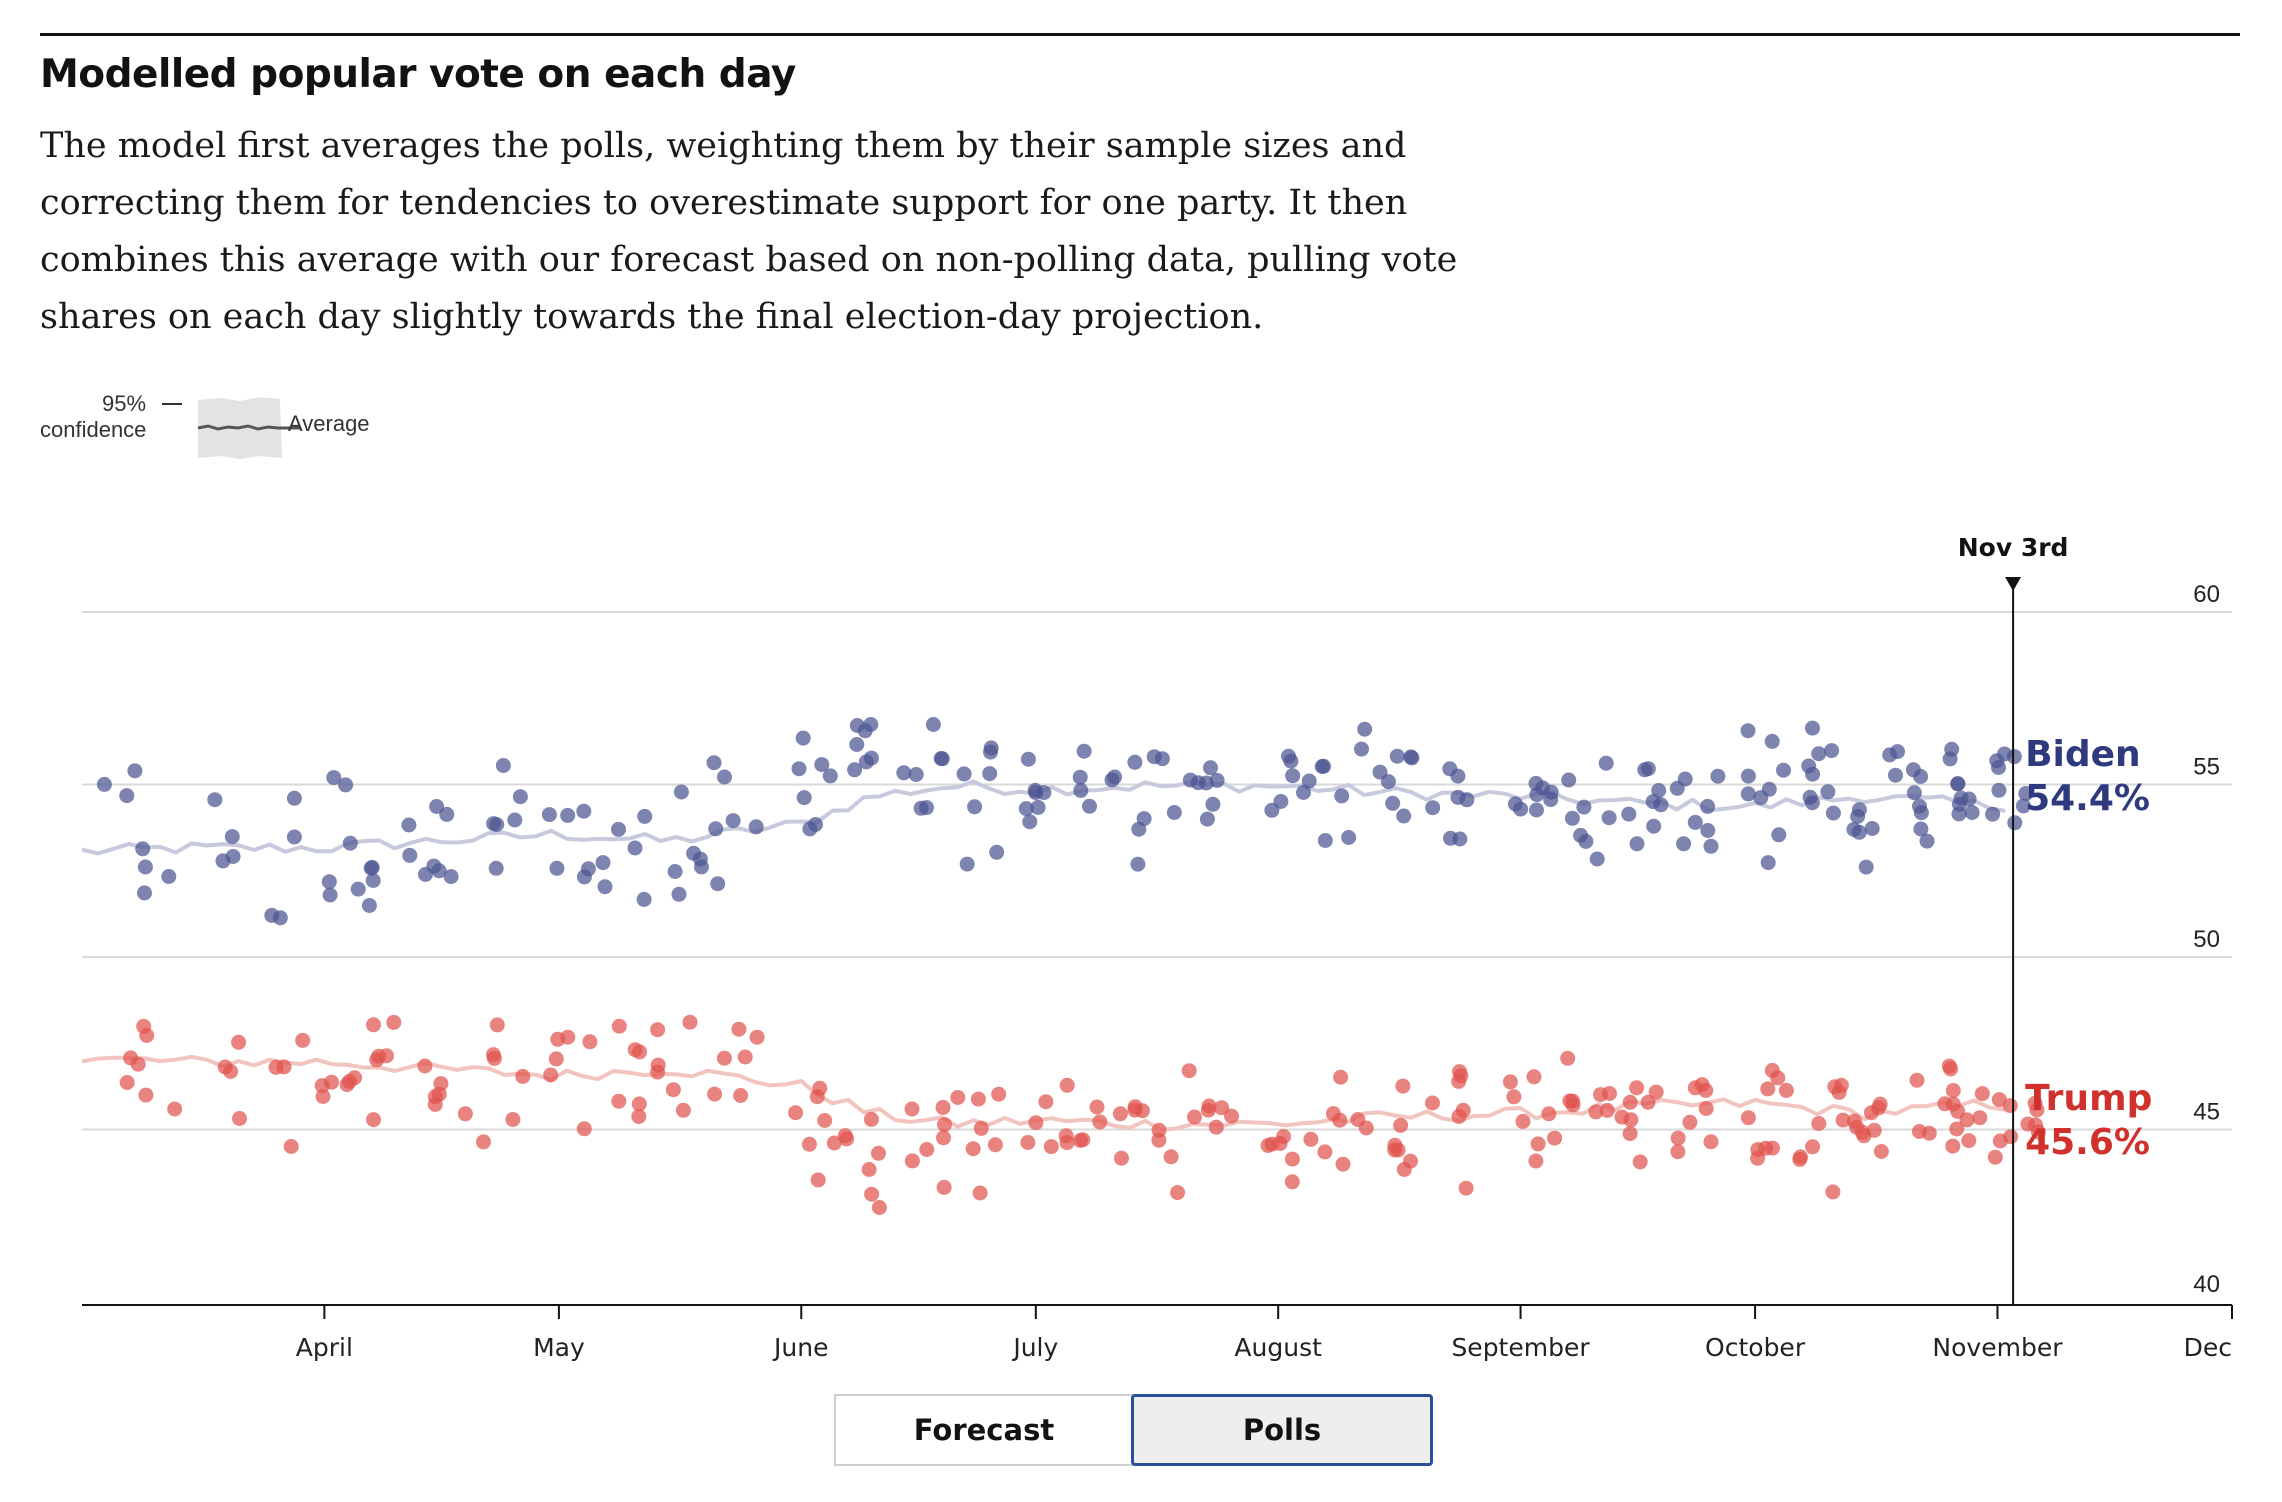 This screenshot has width=2282, height=1502. What do you see at coordinates (2087, 1142) in the screenshot?
I see `trump-value-label: 45.6%` at bounding box center [2087, 1142].